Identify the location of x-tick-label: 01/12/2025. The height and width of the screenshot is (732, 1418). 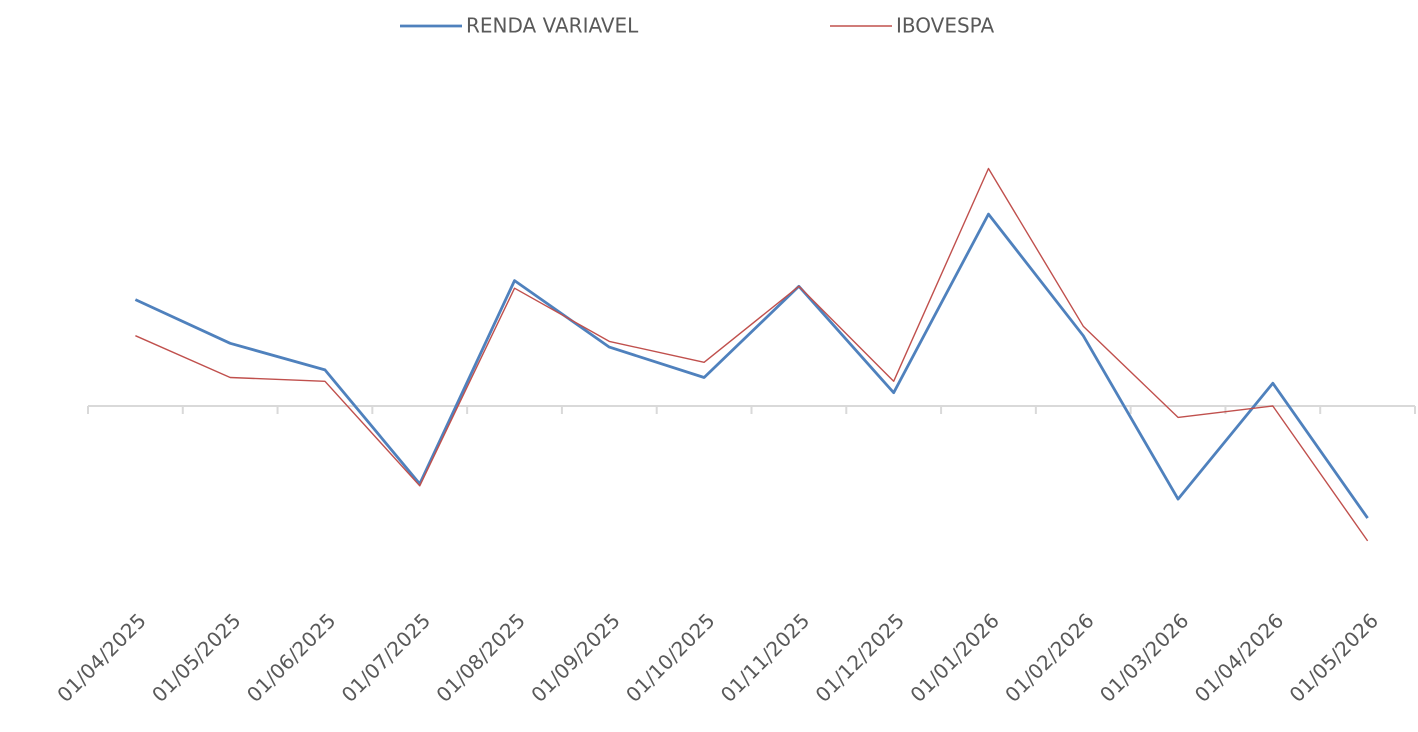
(860, 657).